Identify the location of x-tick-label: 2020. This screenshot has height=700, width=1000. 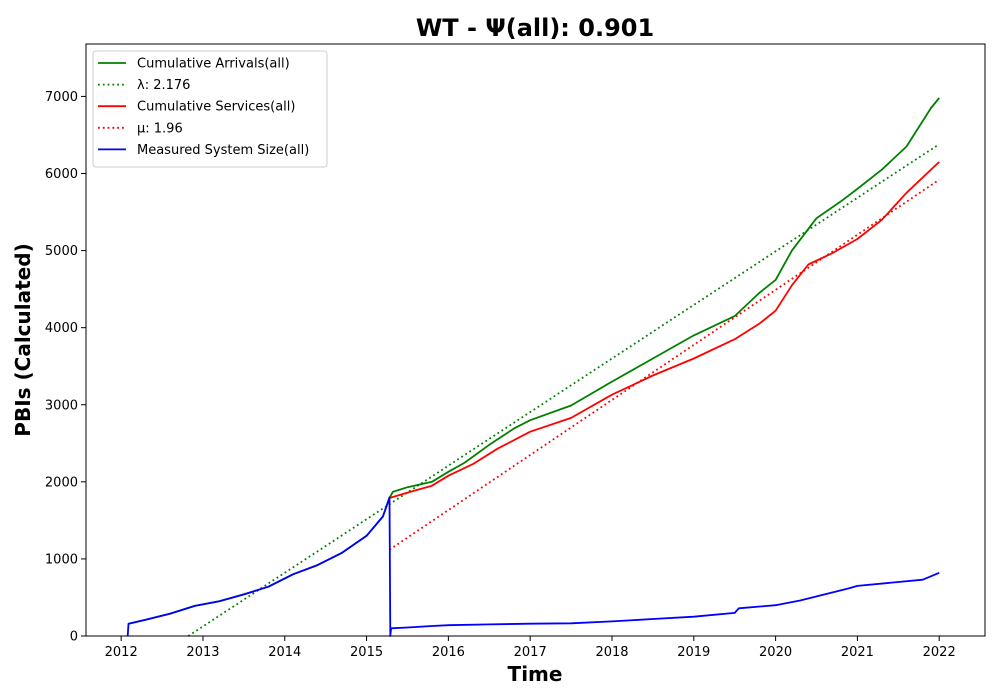
(775, 652).